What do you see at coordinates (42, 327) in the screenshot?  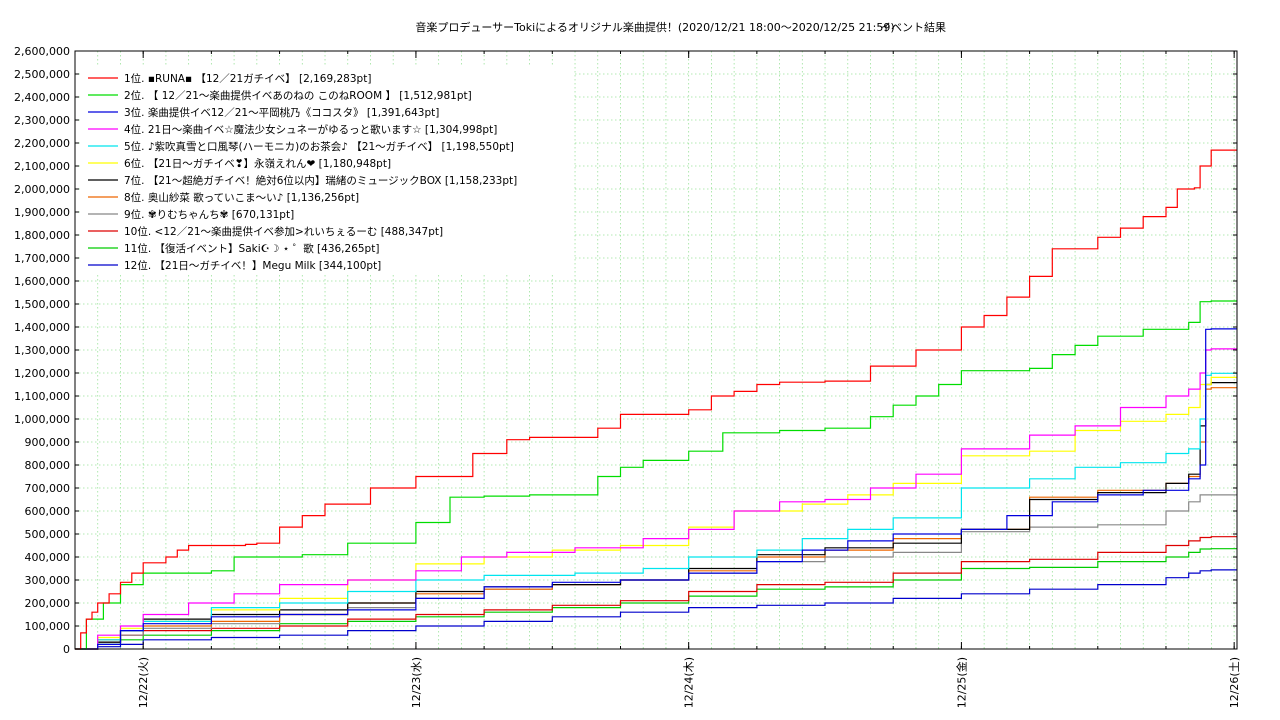 I see `y-tick-label: 1,400,000` at bounding box center [42, 327].